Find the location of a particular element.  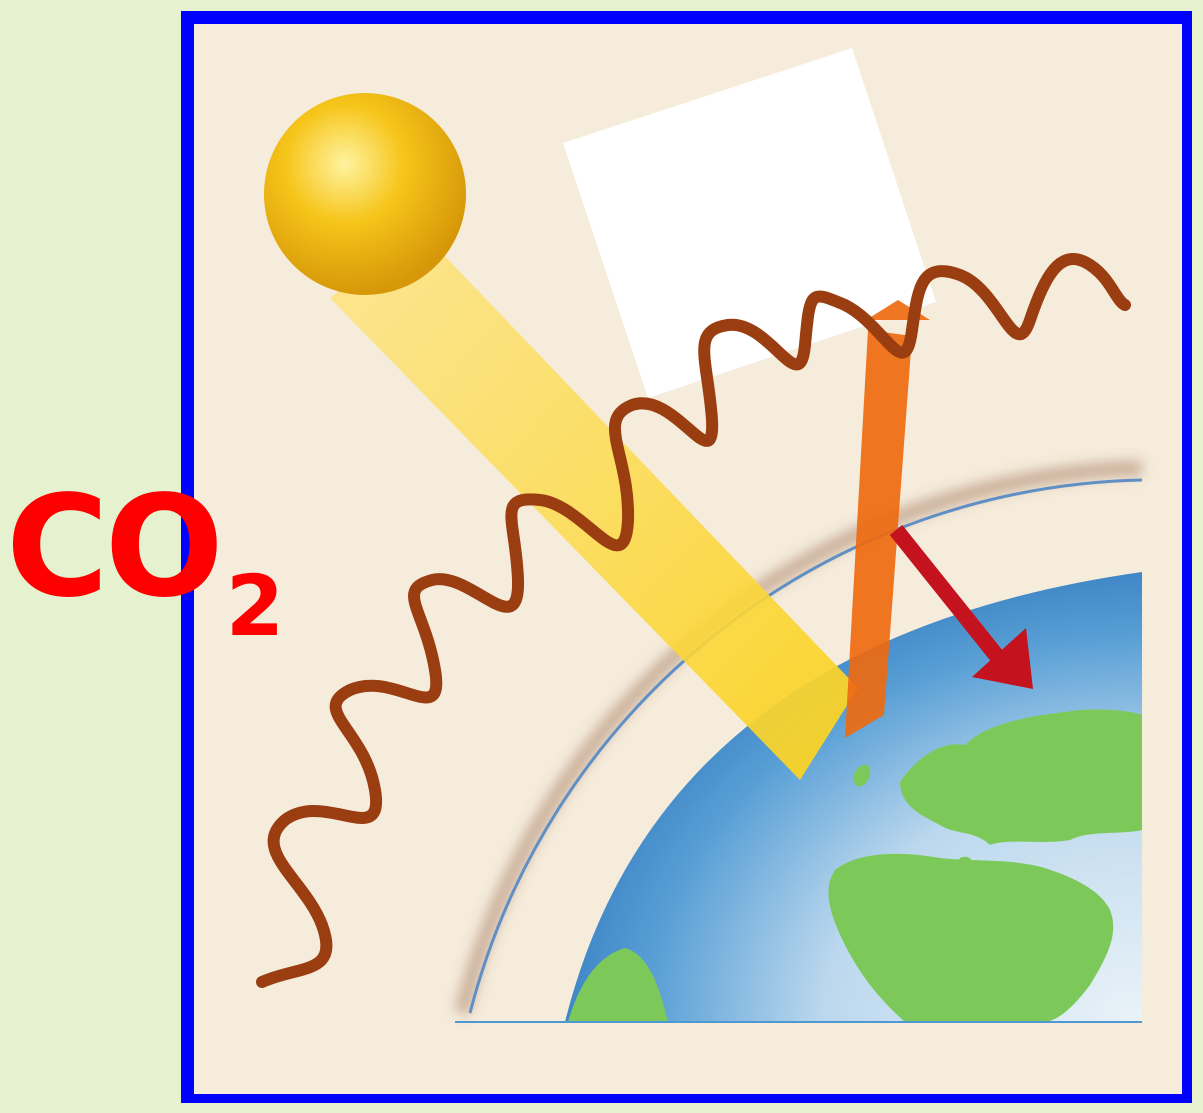

land-mediterranean-isle is located at coordinates (965, 862).